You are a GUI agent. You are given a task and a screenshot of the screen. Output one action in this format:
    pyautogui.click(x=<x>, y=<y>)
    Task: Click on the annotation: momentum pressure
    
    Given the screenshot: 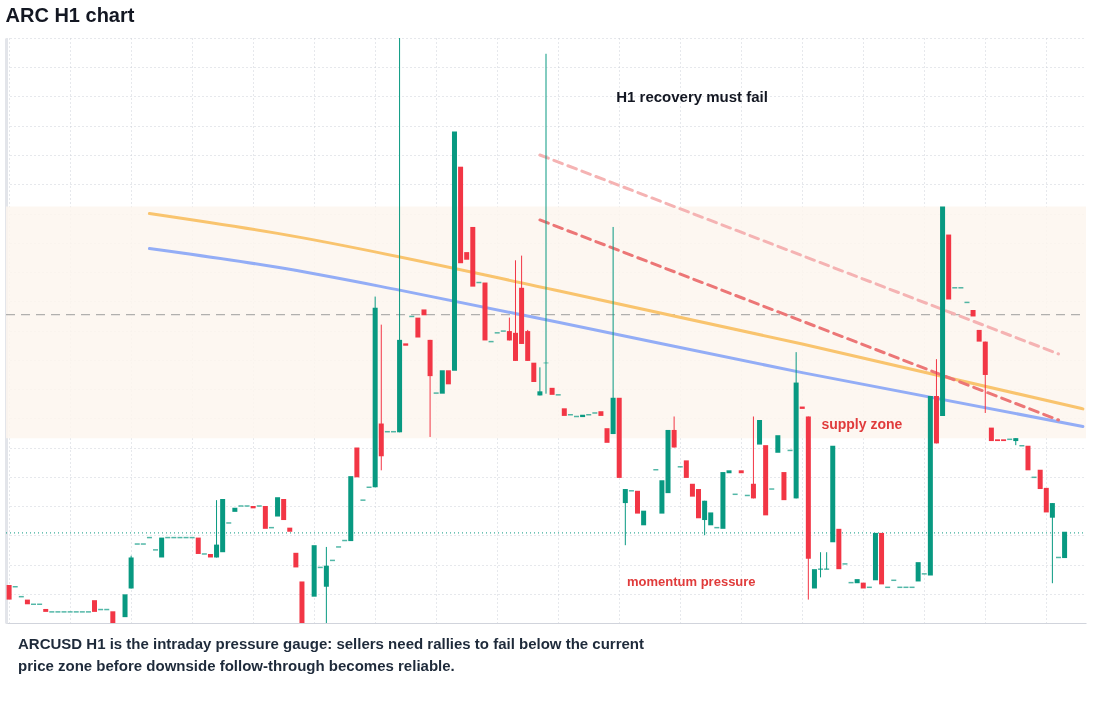 What is the action you would take?
    pyautogui.click(x=691, y=582)
    